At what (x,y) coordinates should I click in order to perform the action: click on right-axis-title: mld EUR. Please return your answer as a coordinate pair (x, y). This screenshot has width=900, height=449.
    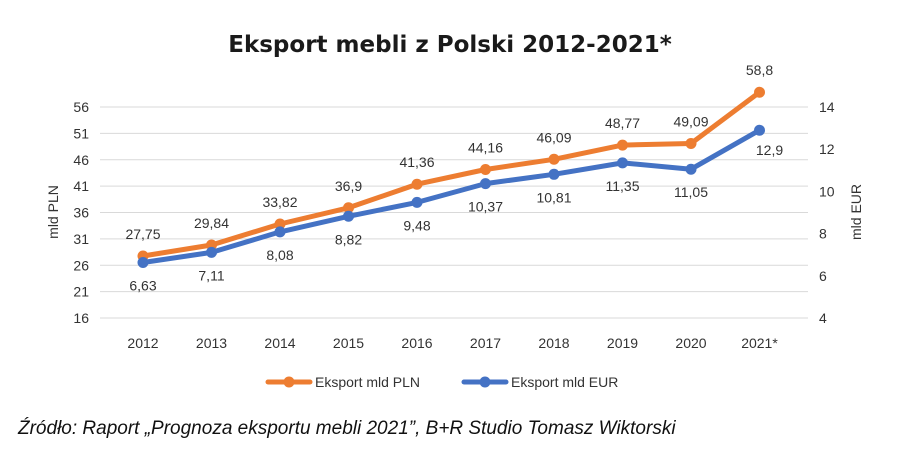
    Looking at the image, I should click on (856, 212).